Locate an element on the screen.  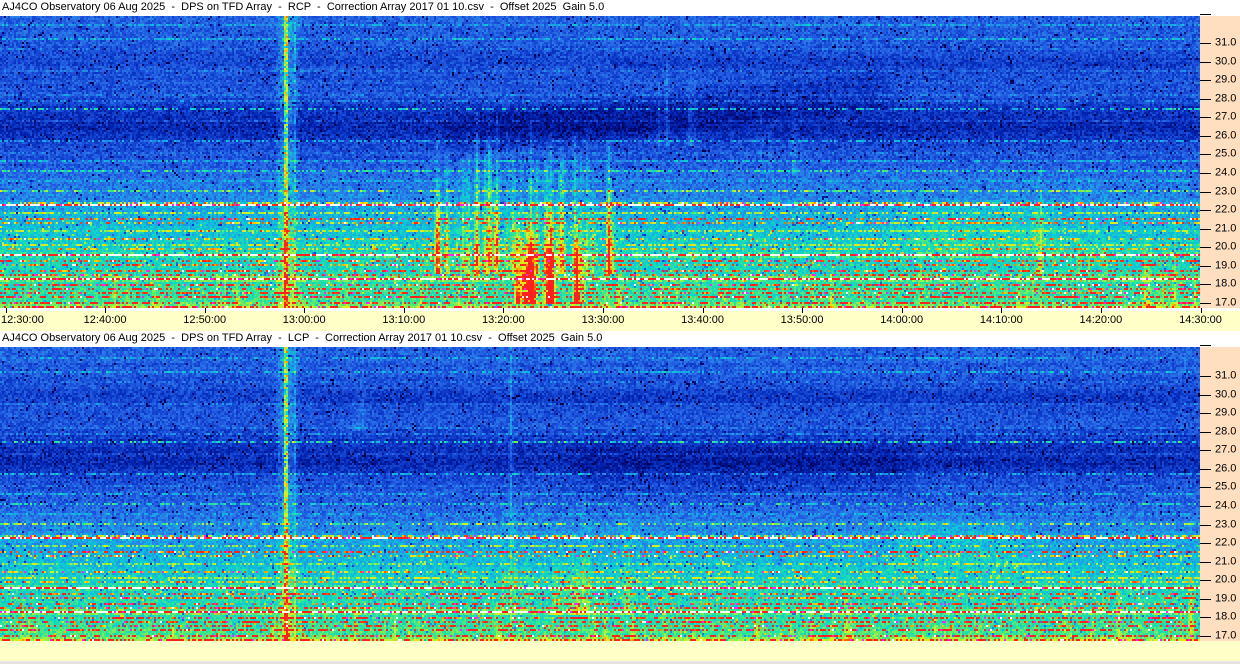
time-tick-label: 14:10:00 is located at coordinates (1001, 320).